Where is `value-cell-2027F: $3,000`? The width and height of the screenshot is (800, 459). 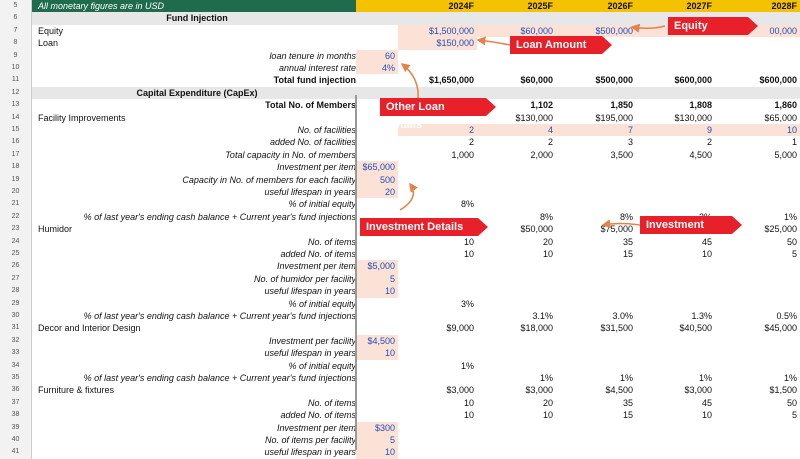 value-cell-2027F: $3,000 is located at coordinates (698, 390).